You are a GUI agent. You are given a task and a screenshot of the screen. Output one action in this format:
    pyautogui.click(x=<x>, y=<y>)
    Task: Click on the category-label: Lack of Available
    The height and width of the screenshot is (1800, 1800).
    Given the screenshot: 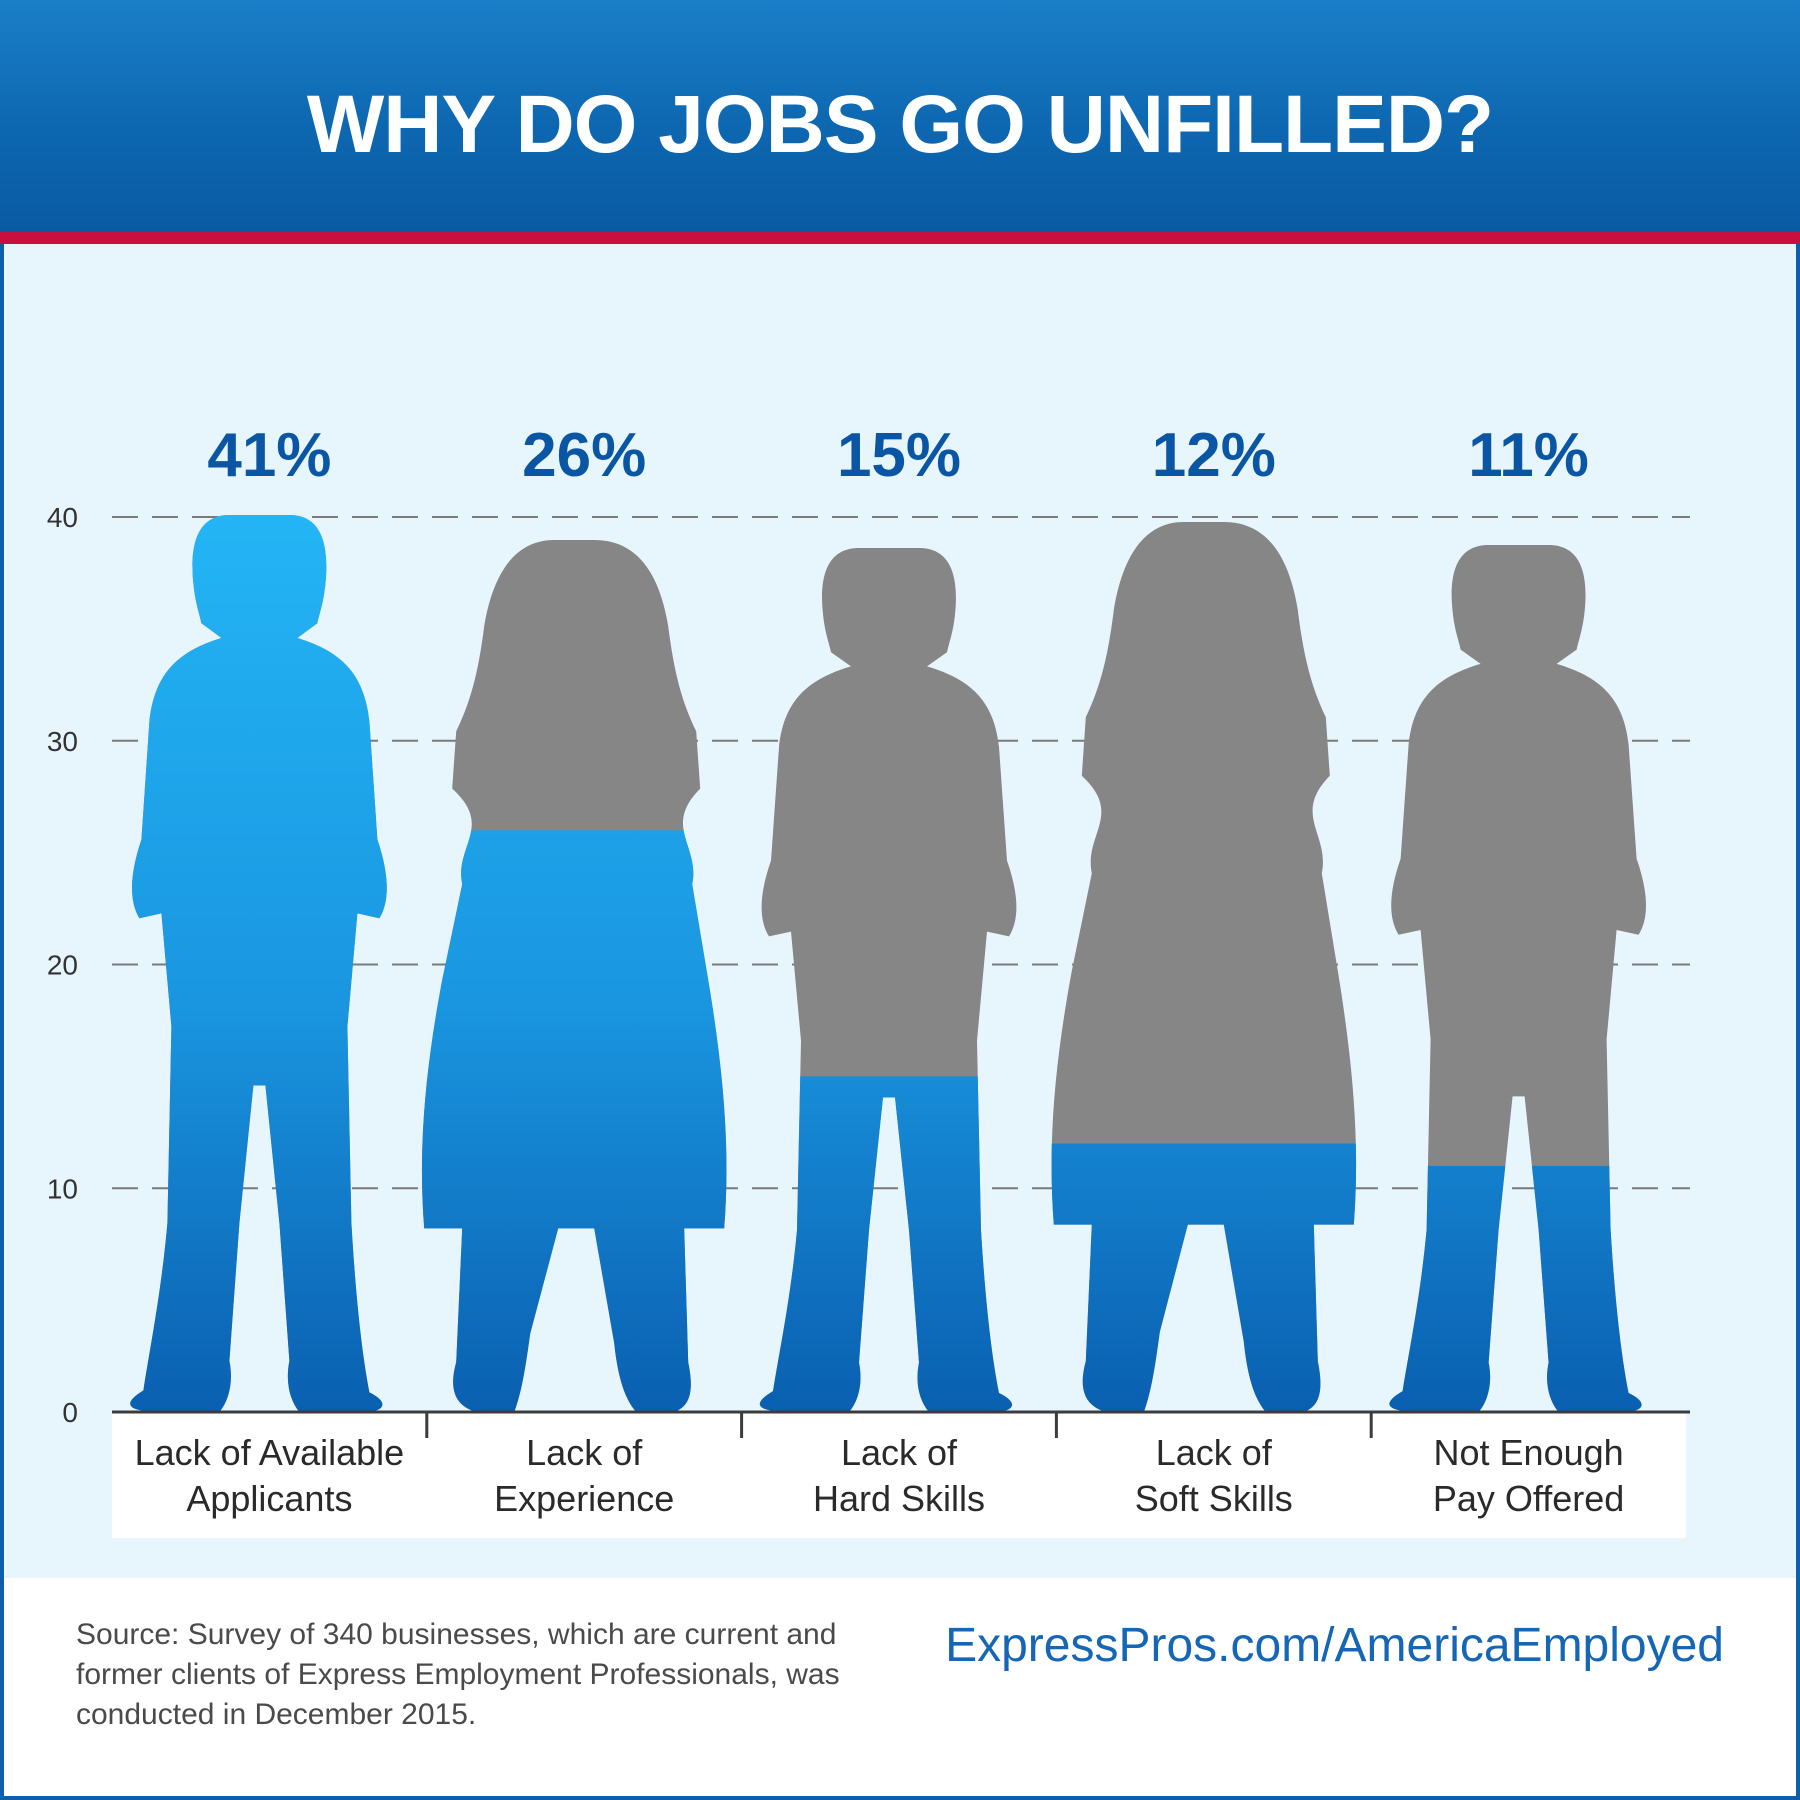 What is the action you would take?
    pyautogui.click(x=270, y=1452)
    